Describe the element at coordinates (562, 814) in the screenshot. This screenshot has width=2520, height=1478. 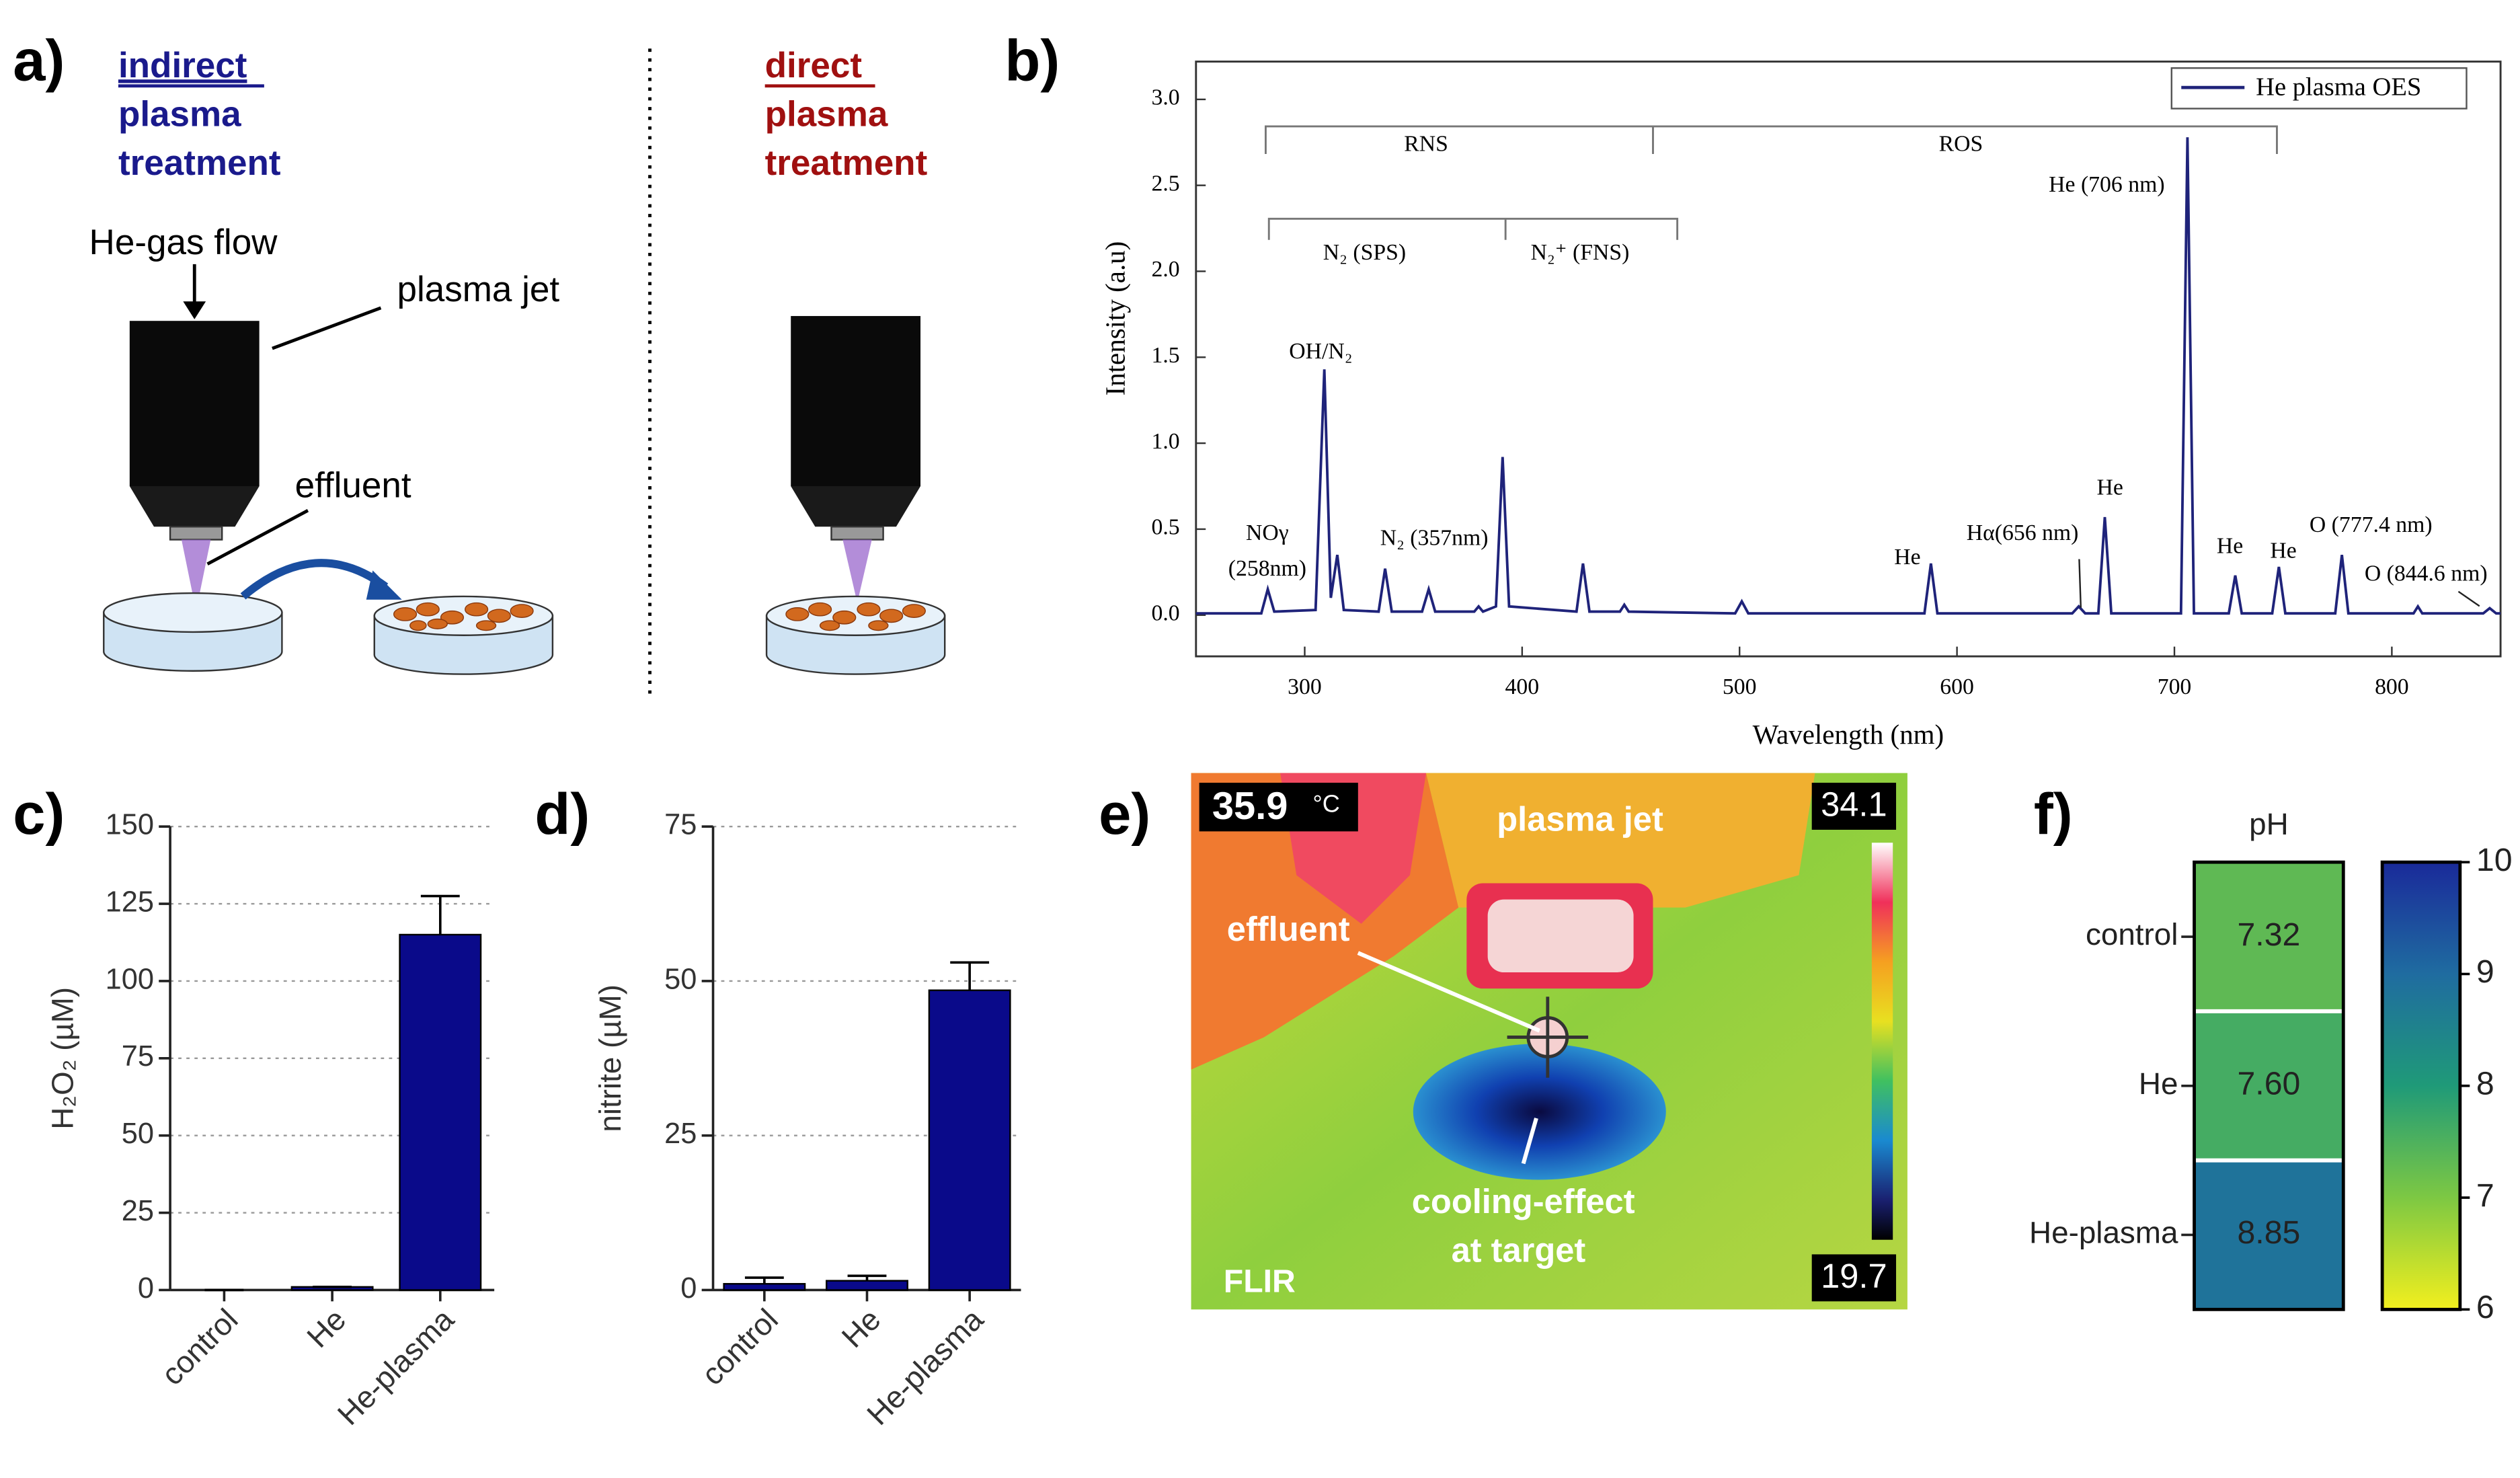
I see `panel-label: d)` at that location.